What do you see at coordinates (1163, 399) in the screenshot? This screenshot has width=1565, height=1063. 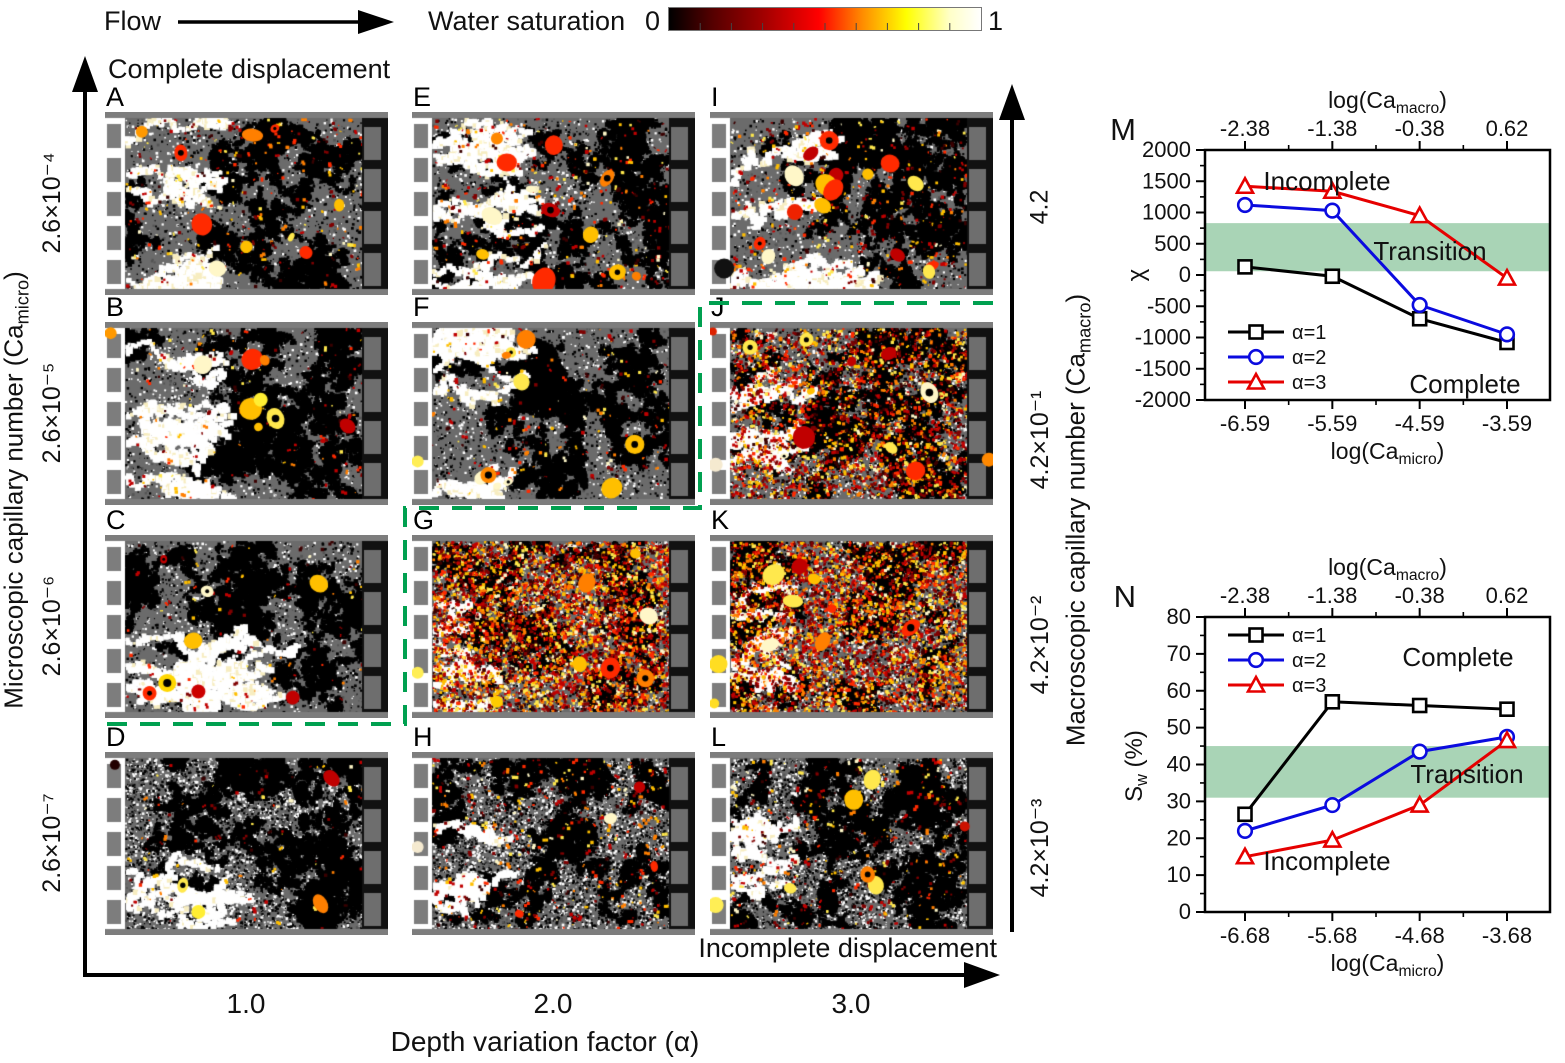 I see `y-tick-label: -2000` at bounding box center [1163, 399].